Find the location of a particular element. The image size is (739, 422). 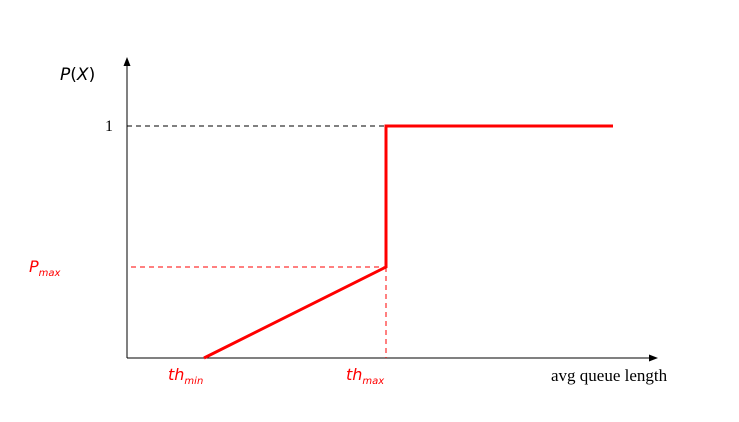

pmax-label: Pmax is located at coordinates (45, 268).